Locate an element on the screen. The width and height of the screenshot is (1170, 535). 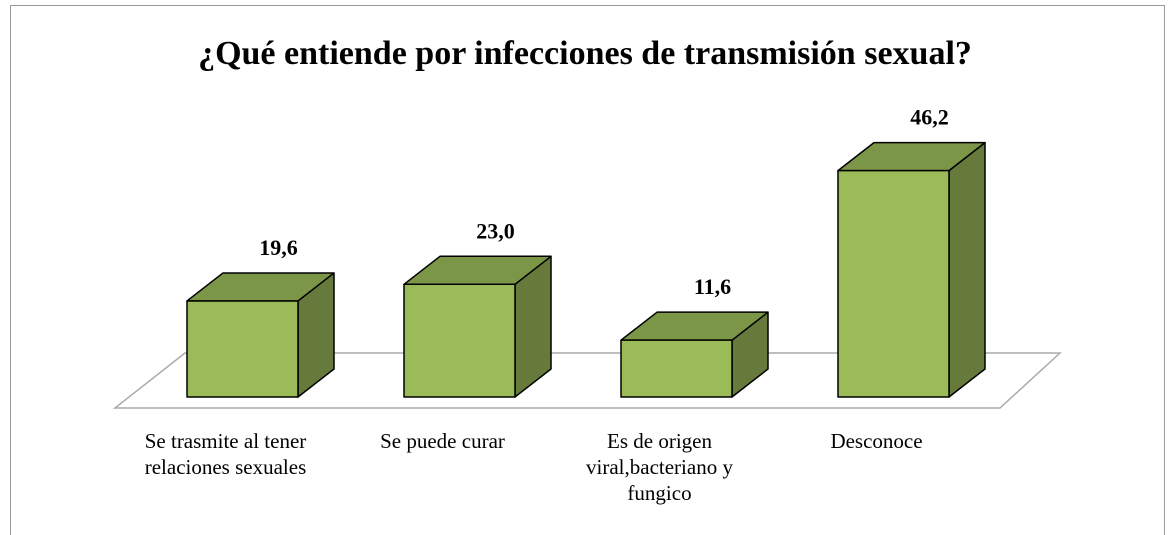
floor is located at coordinates (587, 380).